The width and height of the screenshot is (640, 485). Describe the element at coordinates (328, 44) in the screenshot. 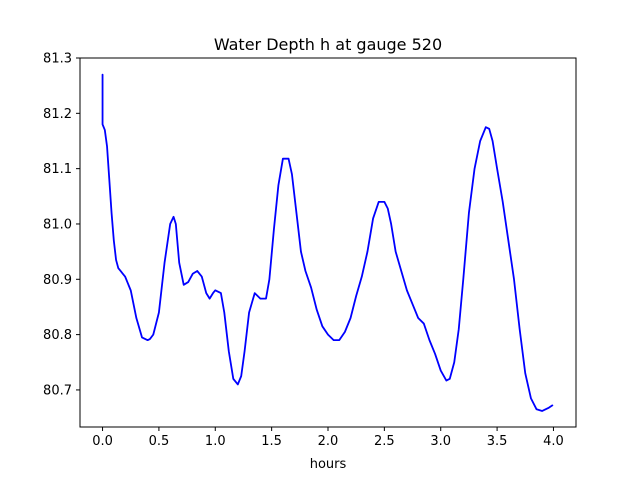

I see `chart-title: Water Depth h at gauge 520` at that location.